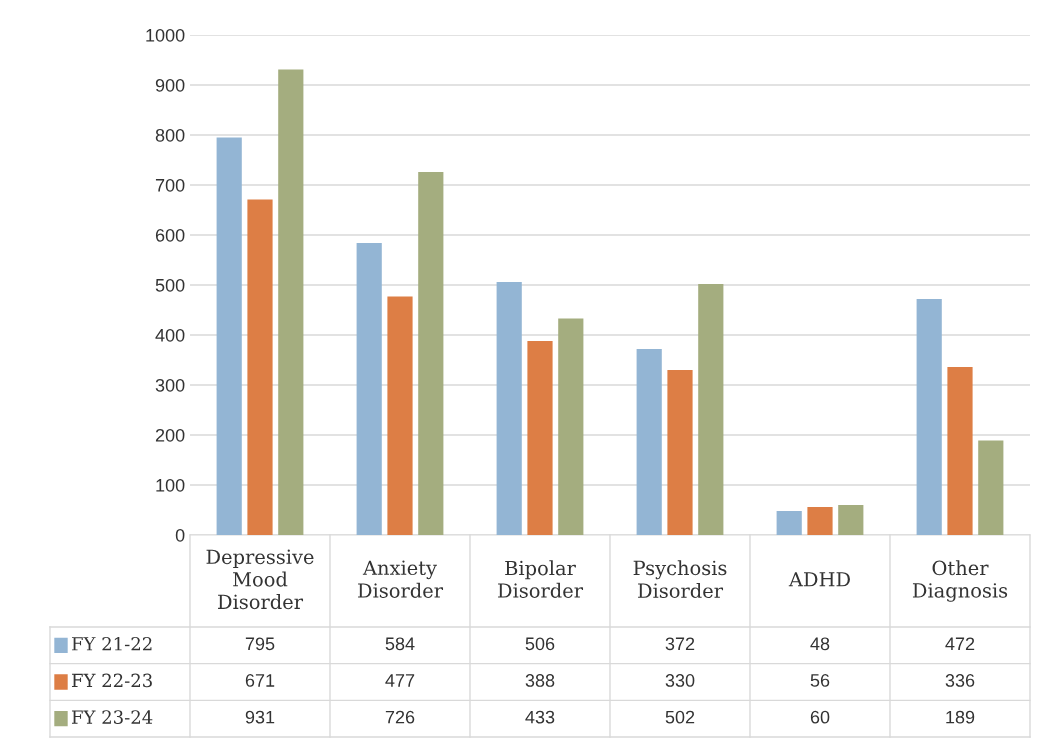  I want to click on x-tick-label: Psychosis Disorder, so click(680, 579).